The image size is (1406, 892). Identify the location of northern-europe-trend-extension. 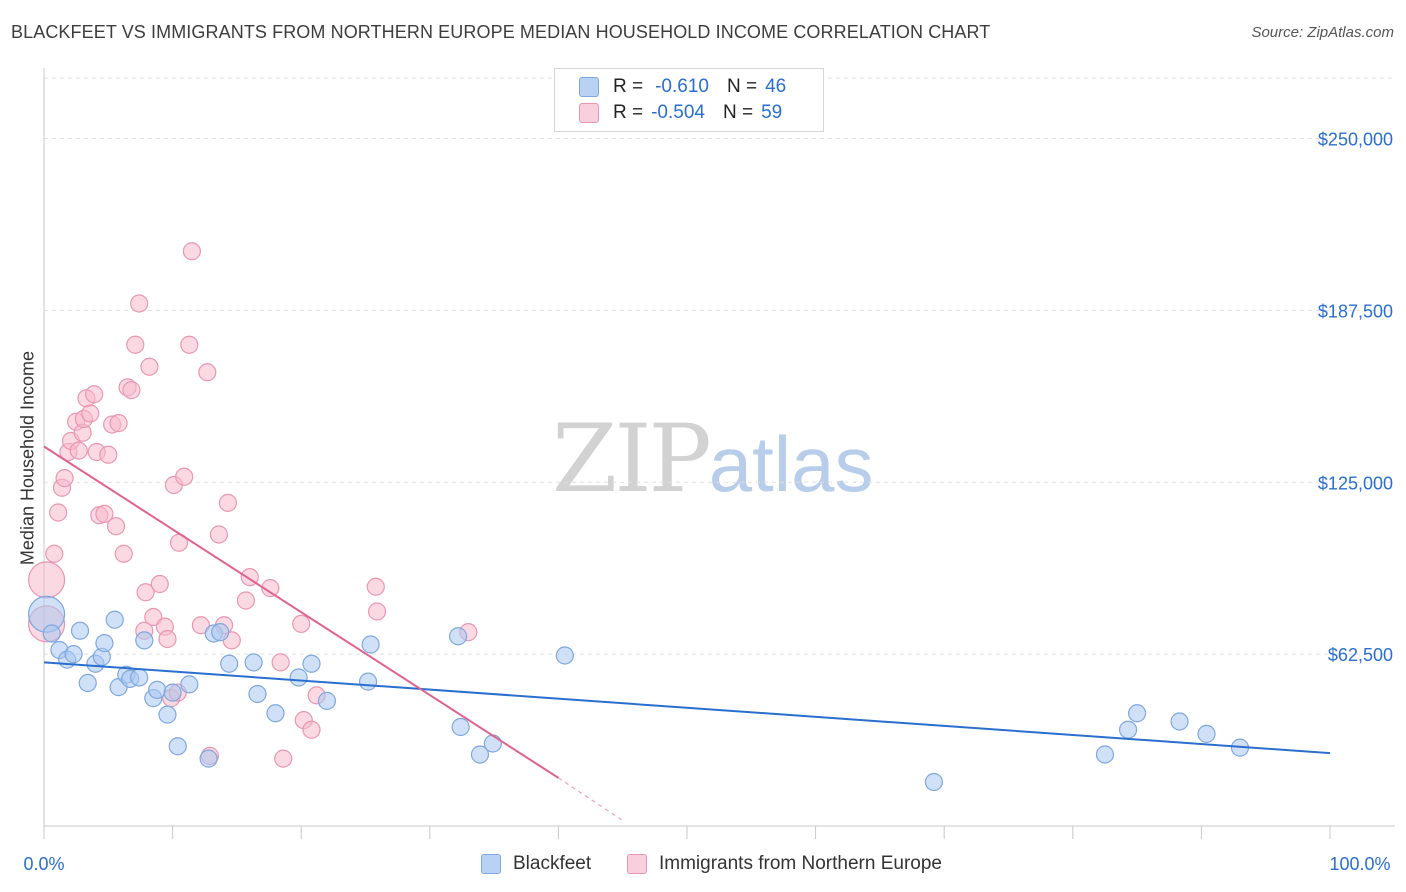
(591, 799).